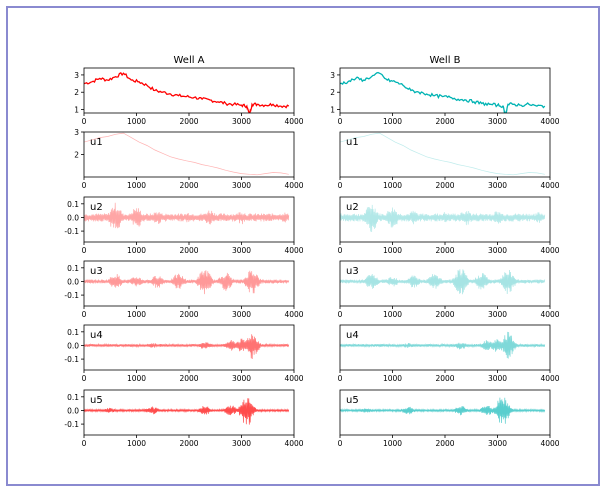  Describe the element at coordinates (444, 60) in the screenshot. I see `chart-title: Well B` at that location.